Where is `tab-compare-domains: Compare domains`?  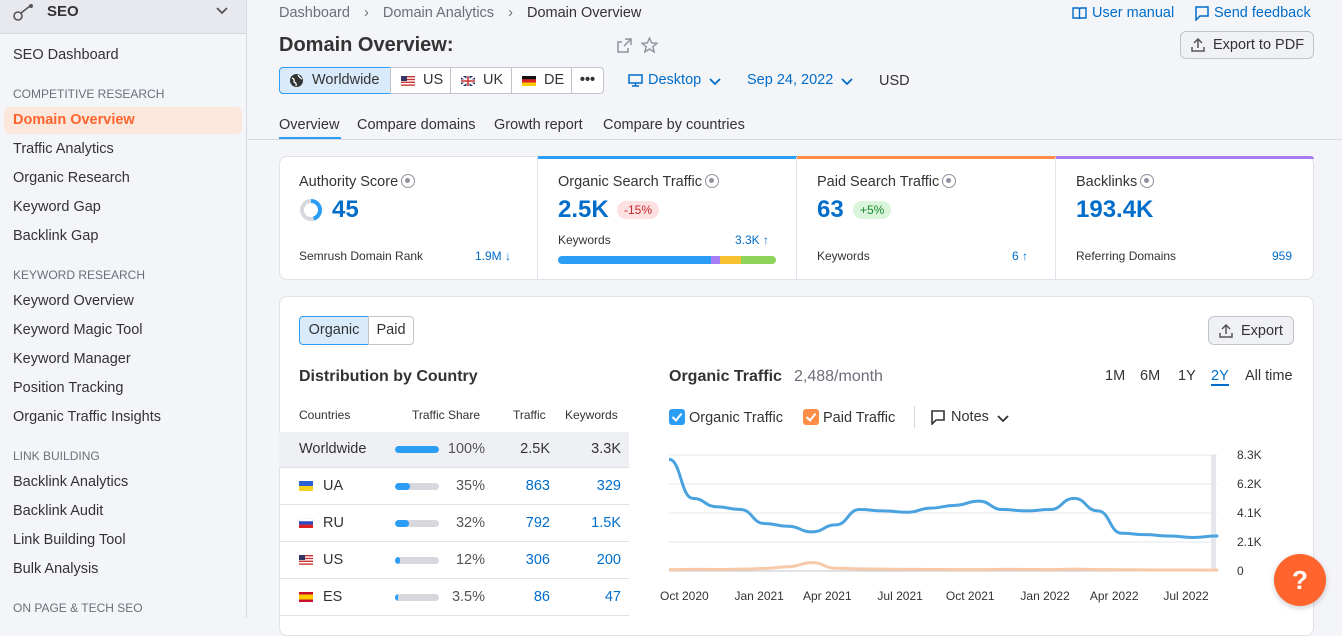 tab-compare-domains: Compare domains is located at coordinates (416, 125).